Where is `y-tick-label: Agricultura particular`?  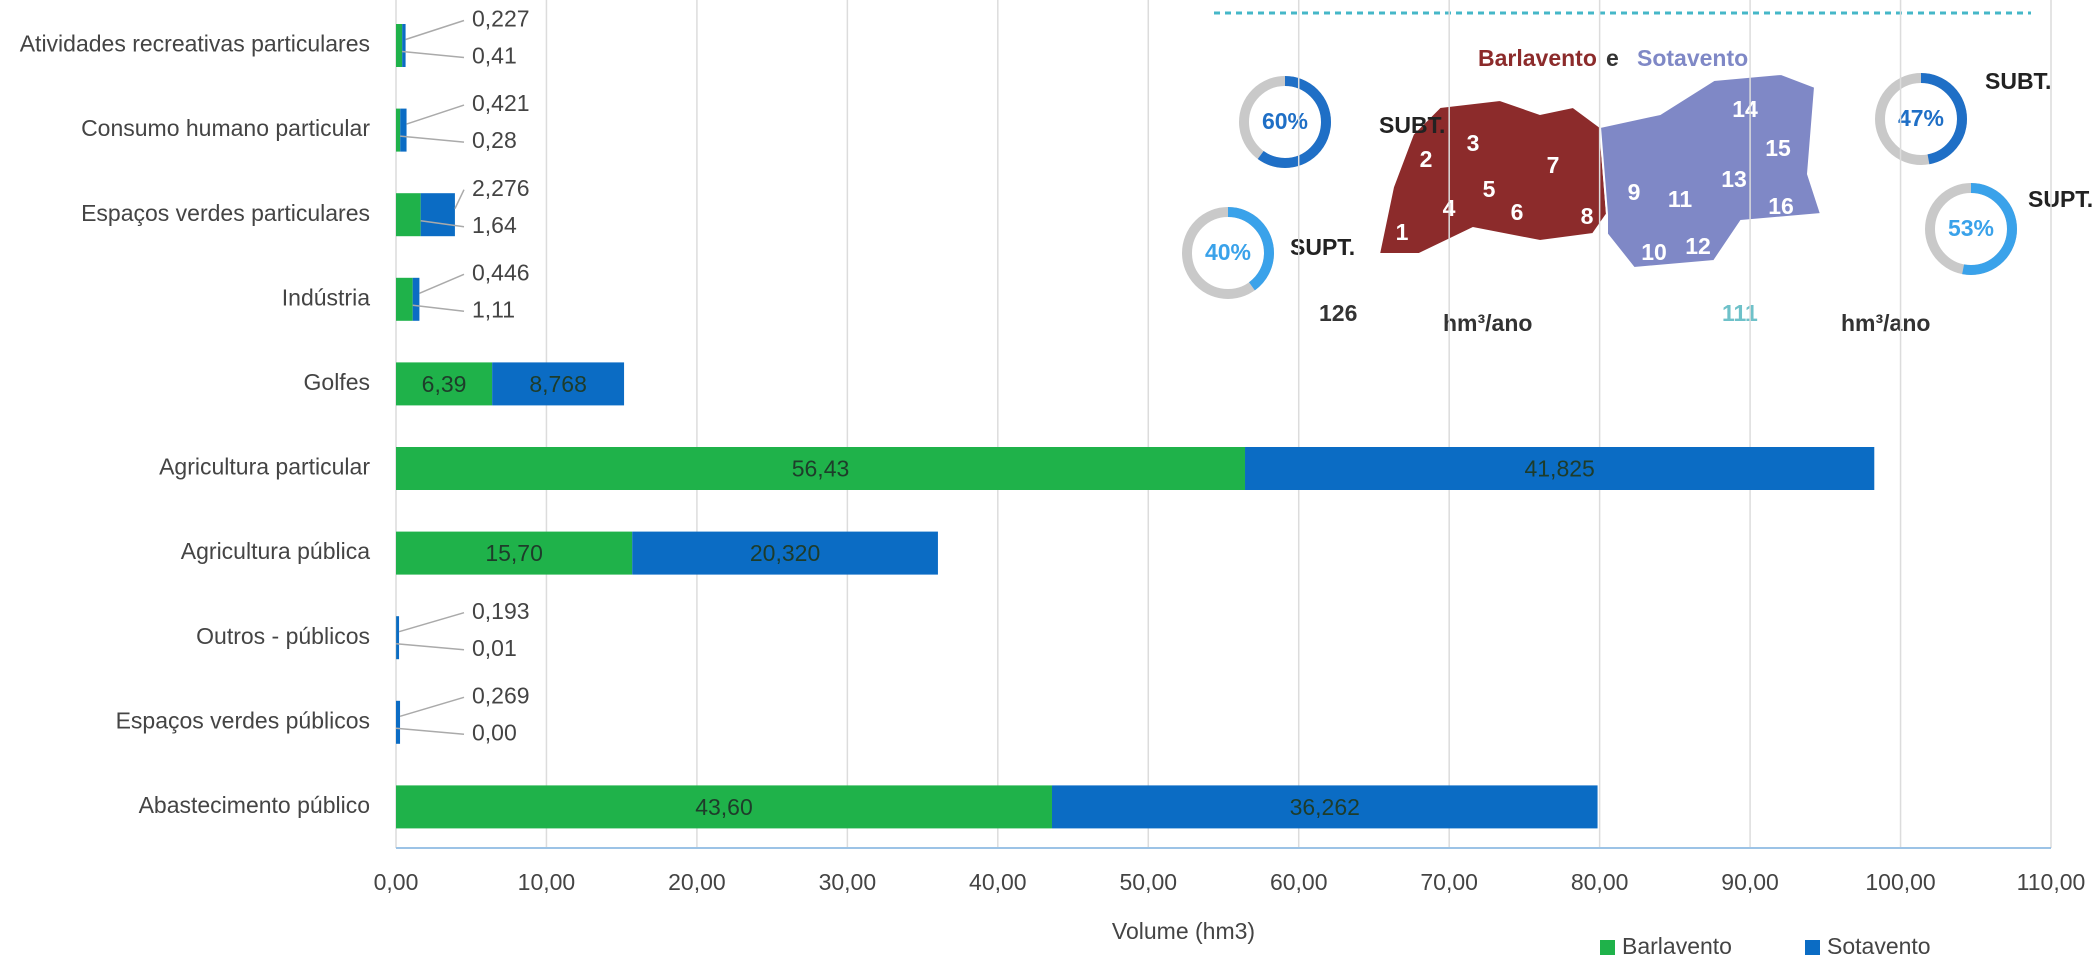
y-tick-label: Agricultura particular is located at coordinates (264, 467).